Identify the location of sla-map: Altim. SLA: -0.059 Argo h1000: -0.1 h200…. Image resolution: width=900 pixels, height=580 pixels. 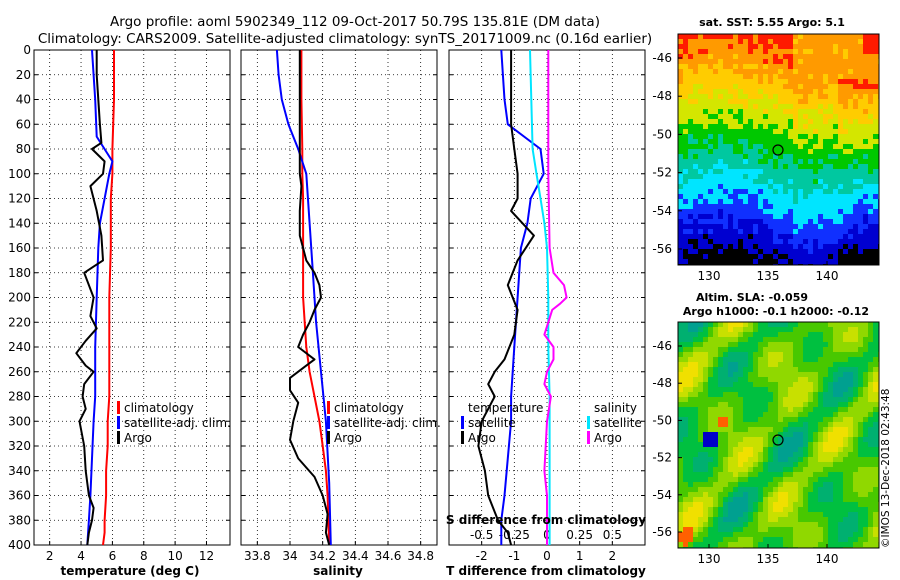
(766, 428).